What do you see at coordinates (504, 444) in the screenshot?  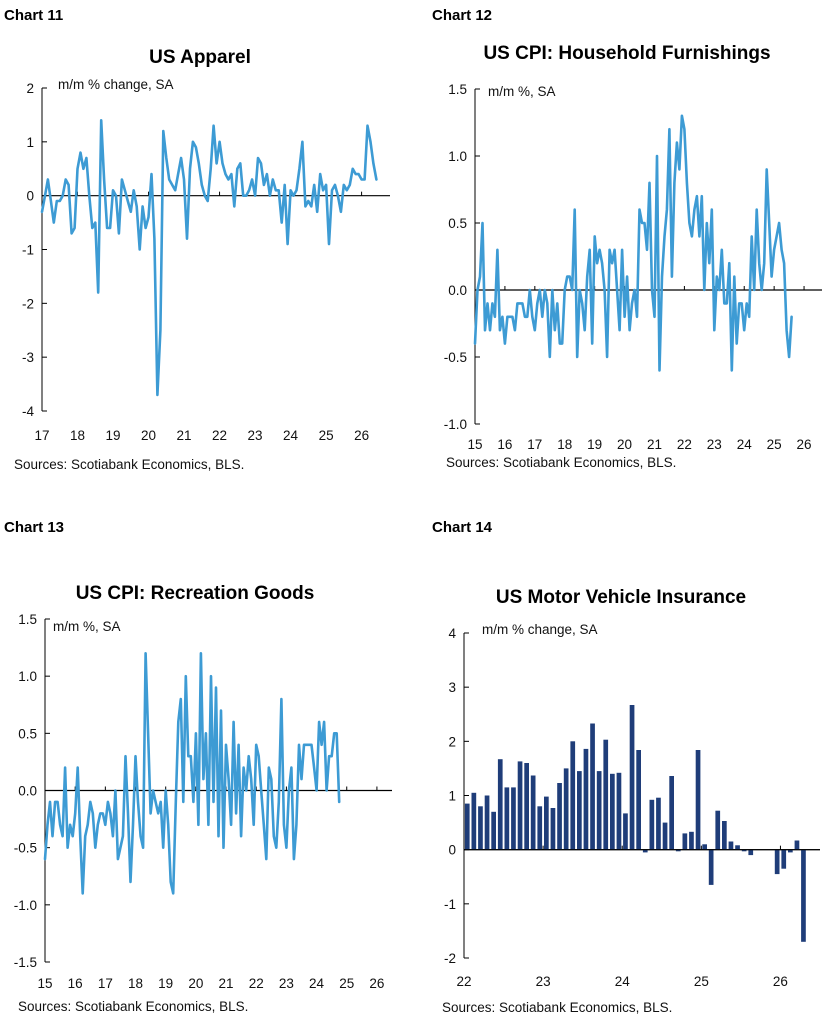 I see `x-tick-label: 16` at bounding box center [504, 444].